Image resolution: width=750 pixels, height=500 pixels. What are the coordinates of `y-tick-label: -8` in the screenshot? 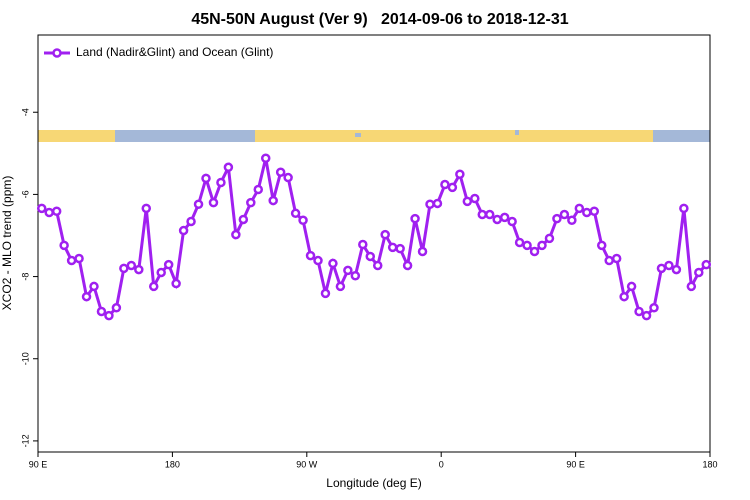 It's located at (25, 277).